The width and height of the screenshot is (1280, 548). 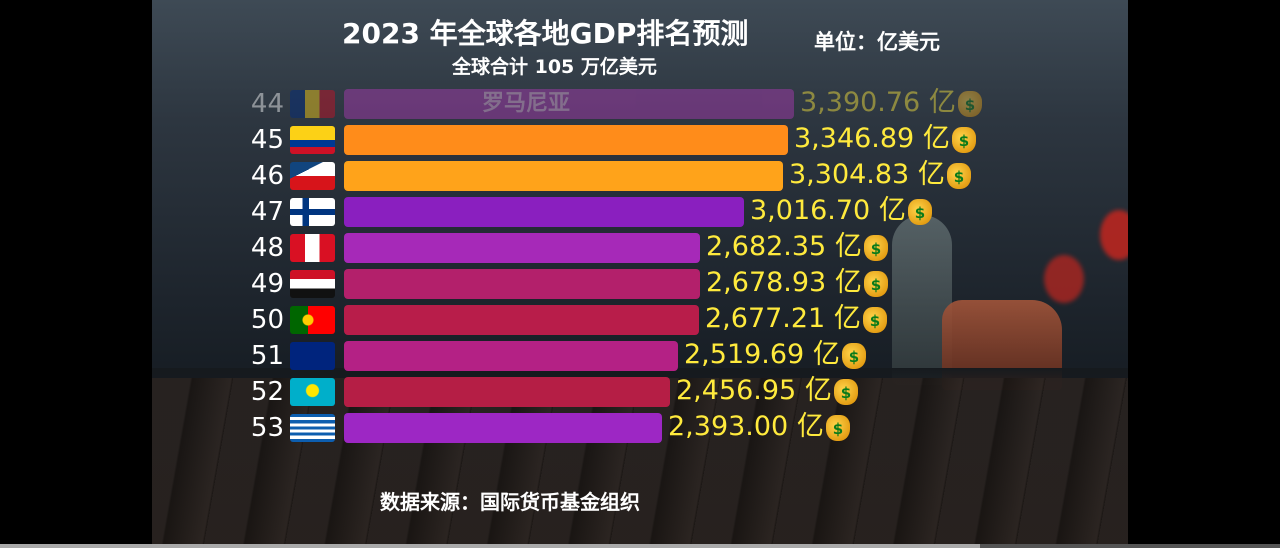 What do you see at coordinates (312, 176) in the screenshot?
I see `czechia-flag-icon` at bounding box center [312, 176].